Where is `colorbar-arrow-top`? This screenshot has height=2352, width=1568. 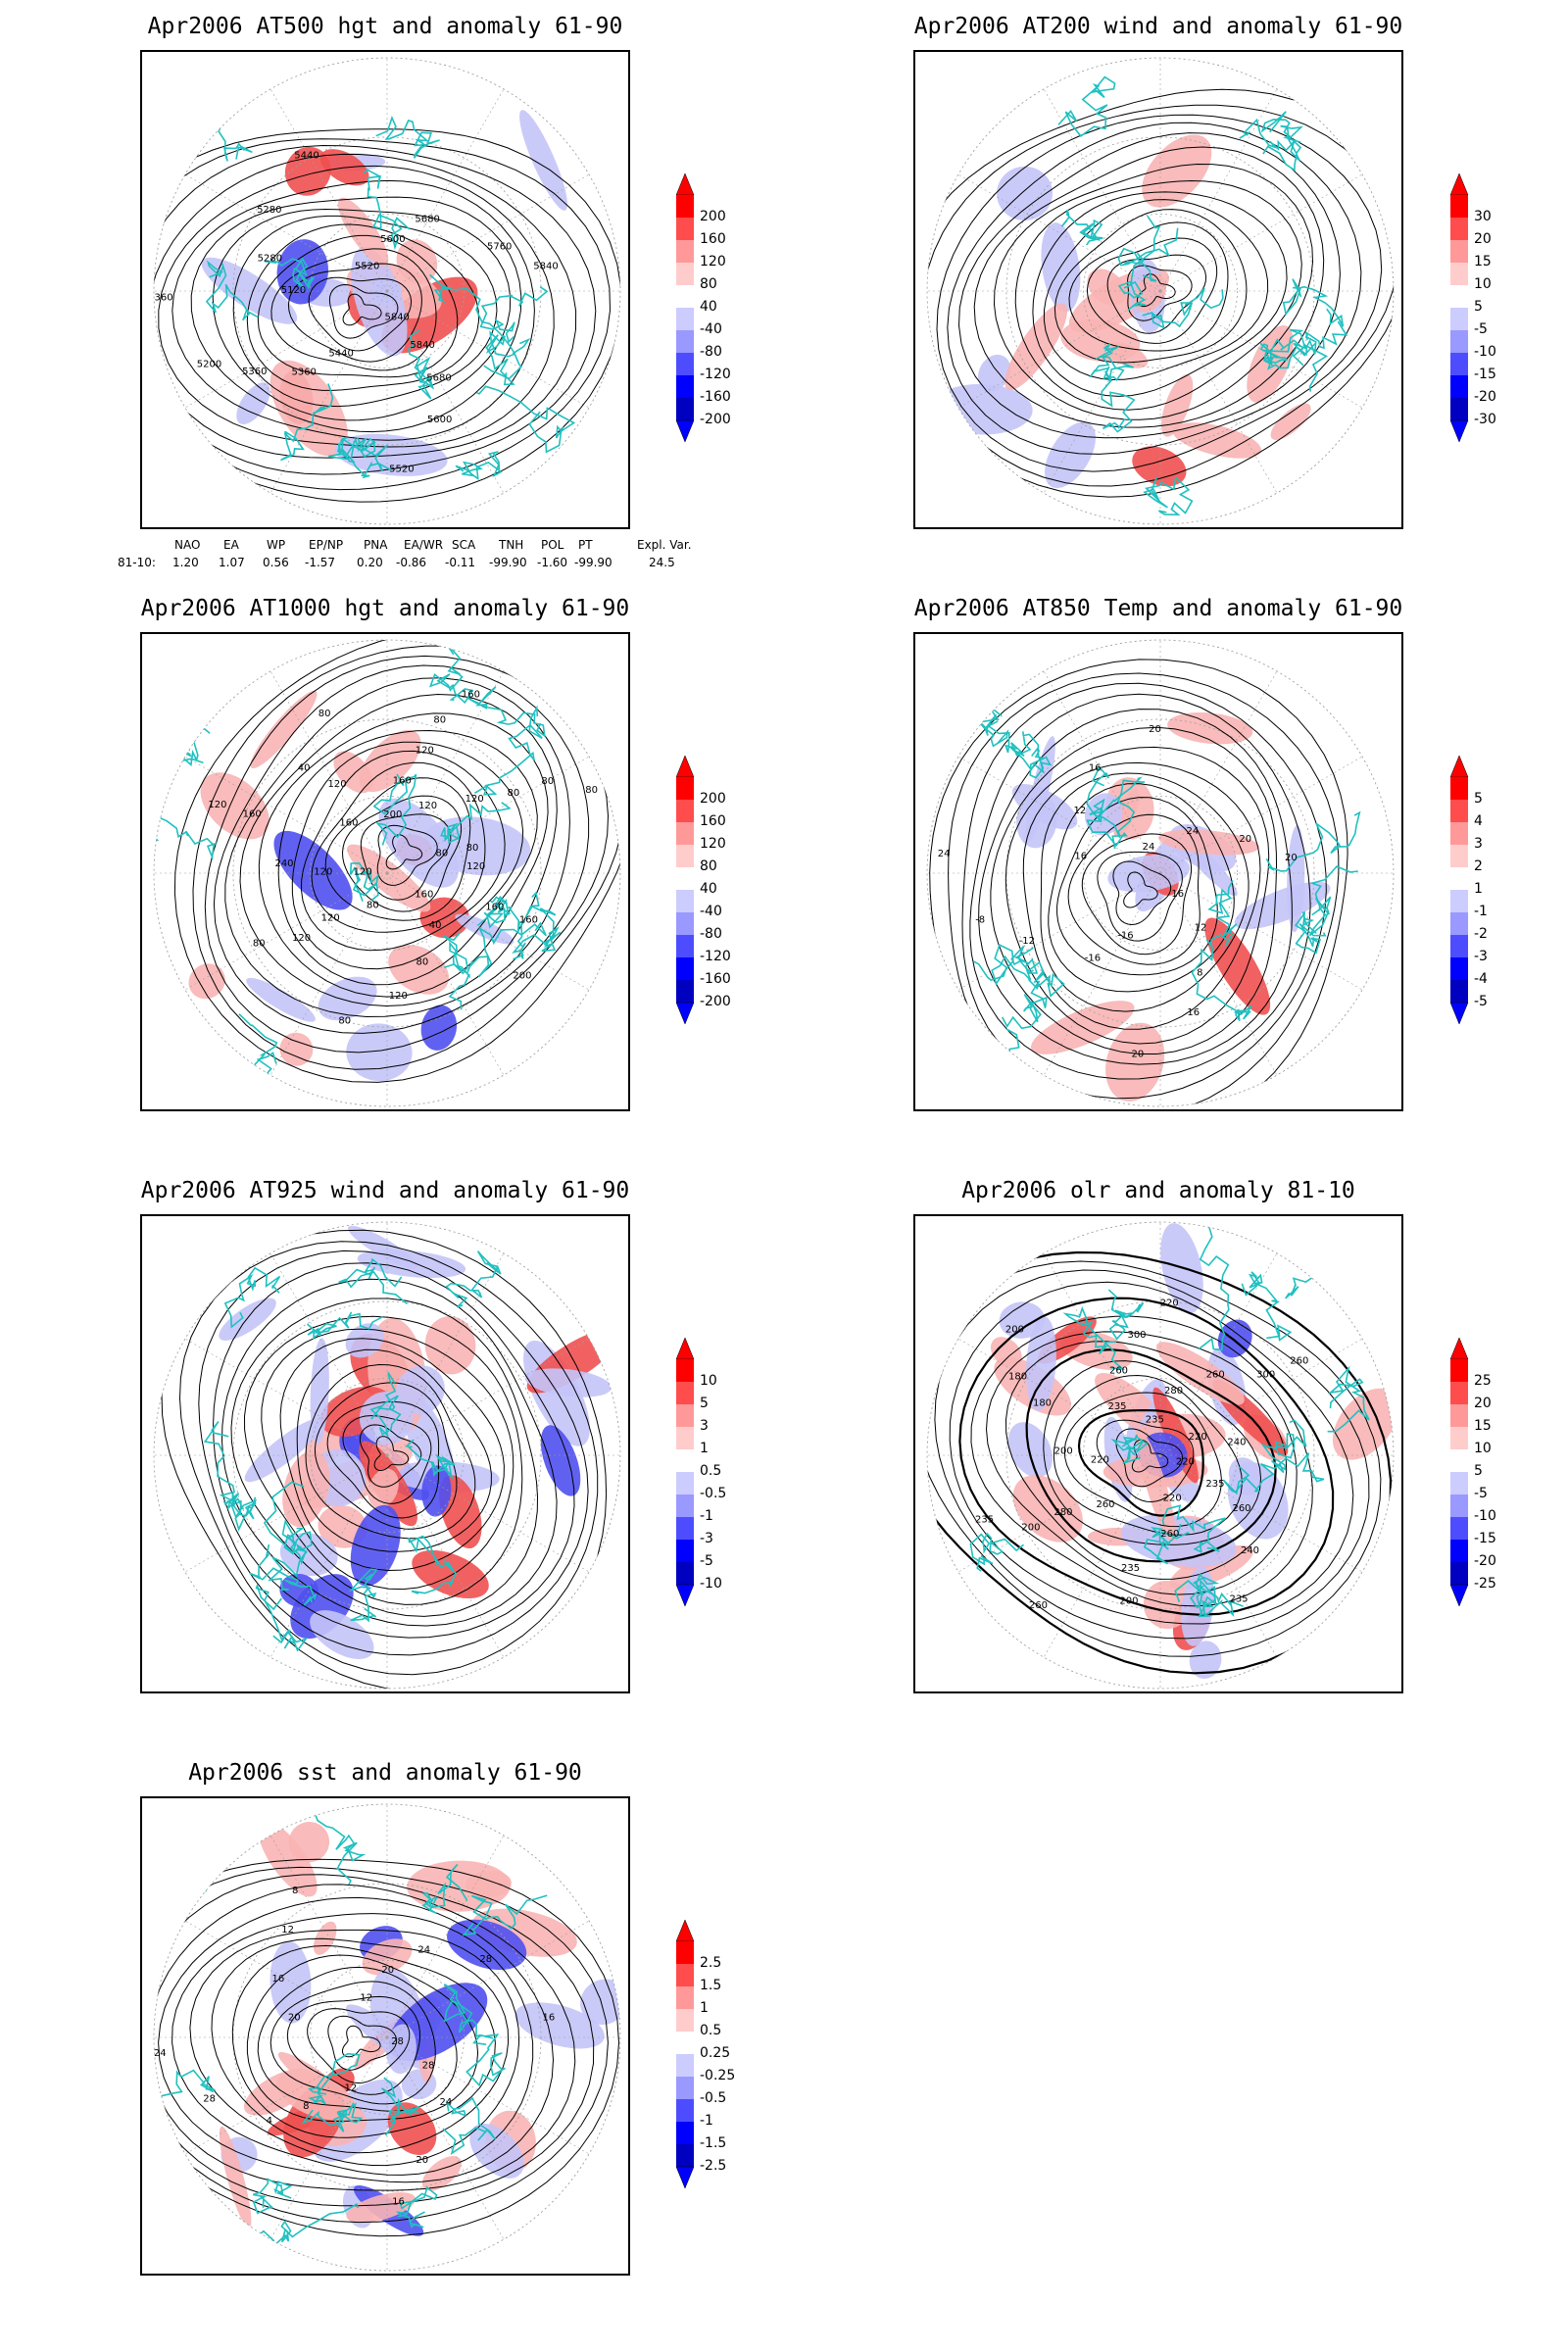 colorbar-arrow-top is located at coordinates (1459, 1348).